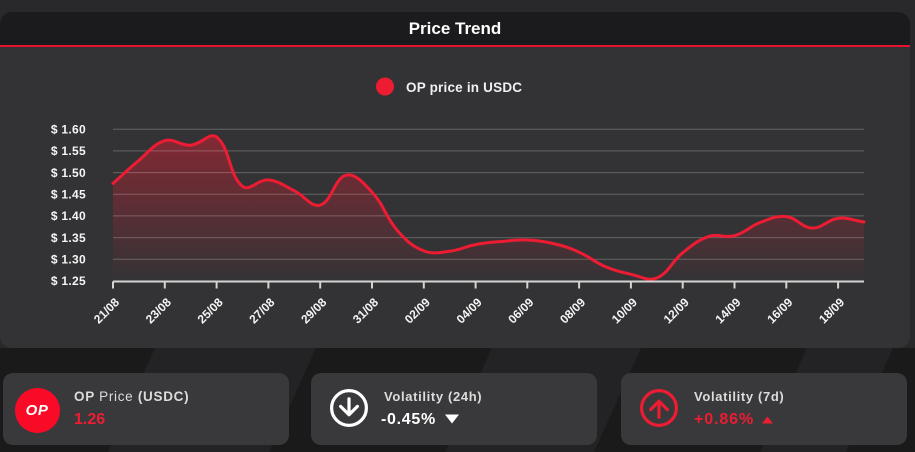 Image resolution: width=915 pixels, height=452 pixels. What do you see at coordinates (727, 310) in the screenshot?
I see `svg-text: 14/09` at bounding box center [727, 310].